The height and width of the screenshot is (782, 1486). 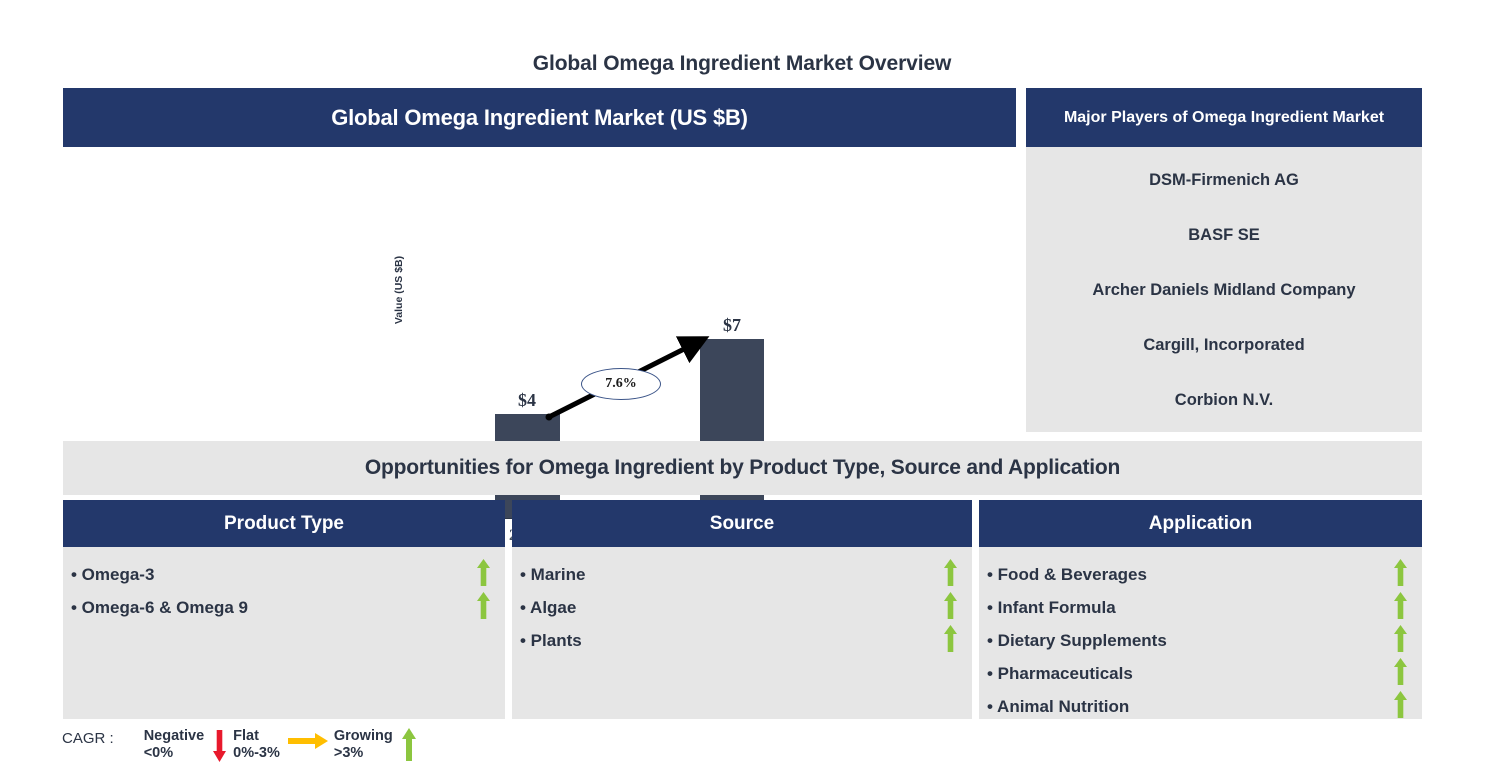 I want to click on column-header-application: Application, so click(x=1200, y=523).